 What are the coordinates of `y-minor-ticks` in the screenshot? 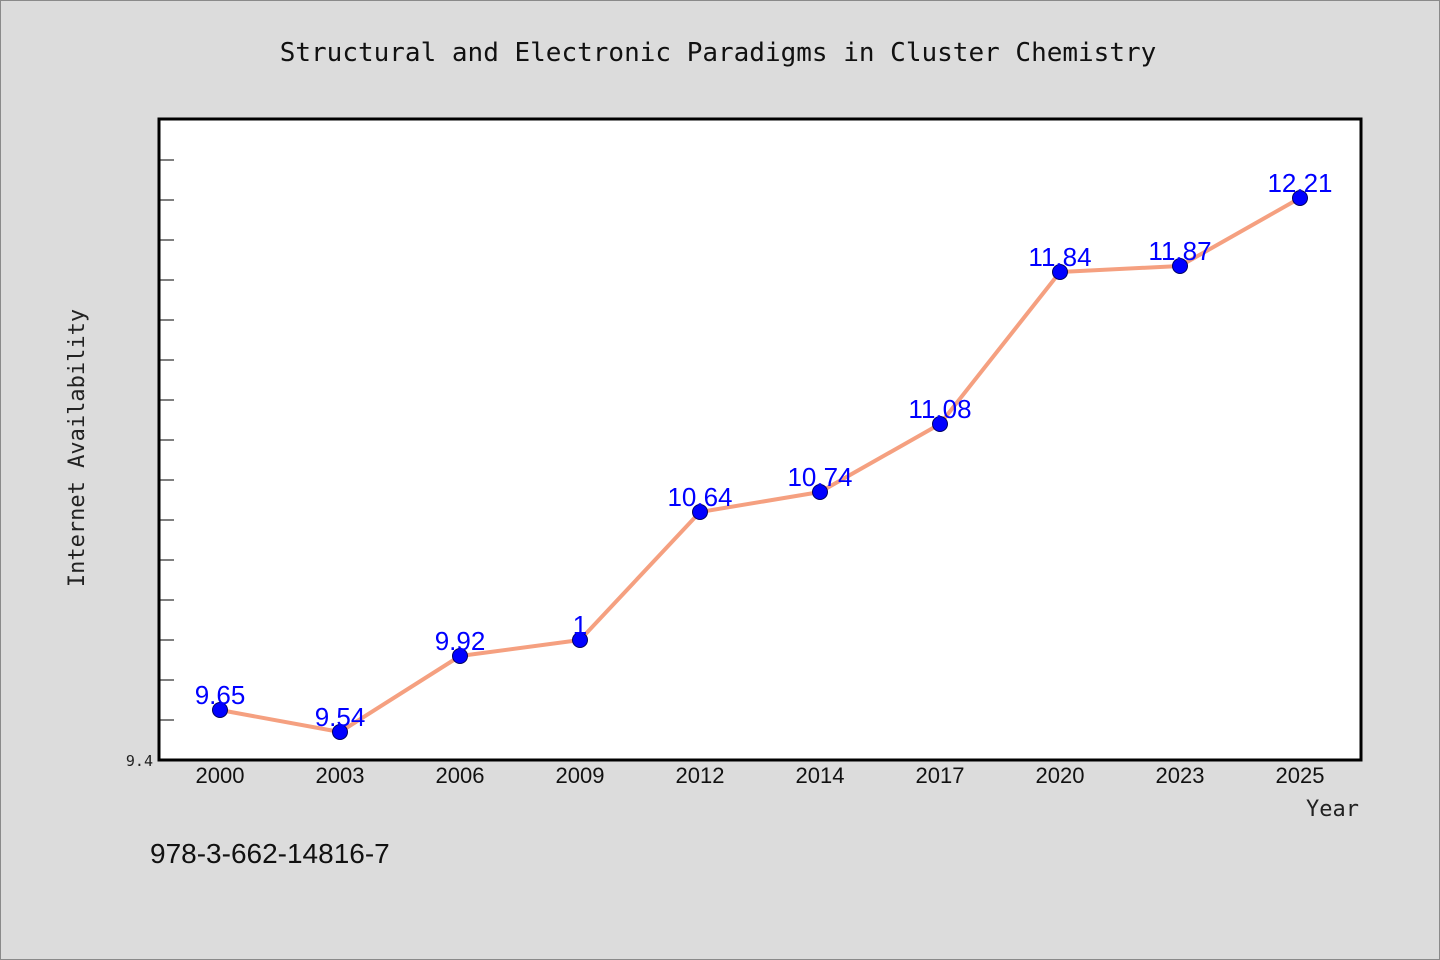 It's located at (167, 440).